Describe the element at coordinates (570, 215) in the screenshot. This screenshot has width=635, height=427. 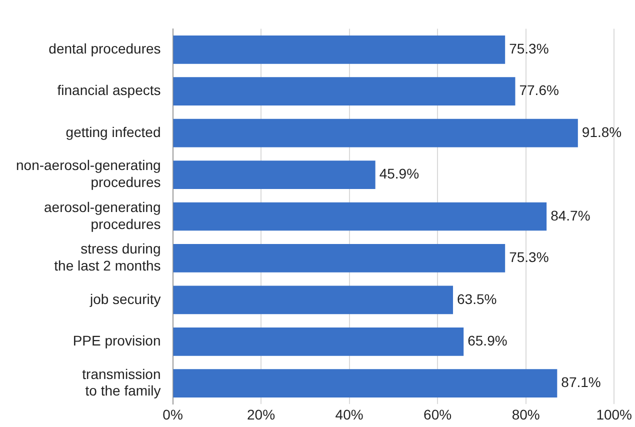
I see `data-label: 84.7%` at that location.